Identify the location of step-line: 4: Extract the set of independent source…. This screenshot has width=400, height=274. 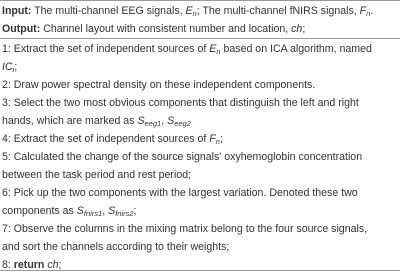
(200, 139).